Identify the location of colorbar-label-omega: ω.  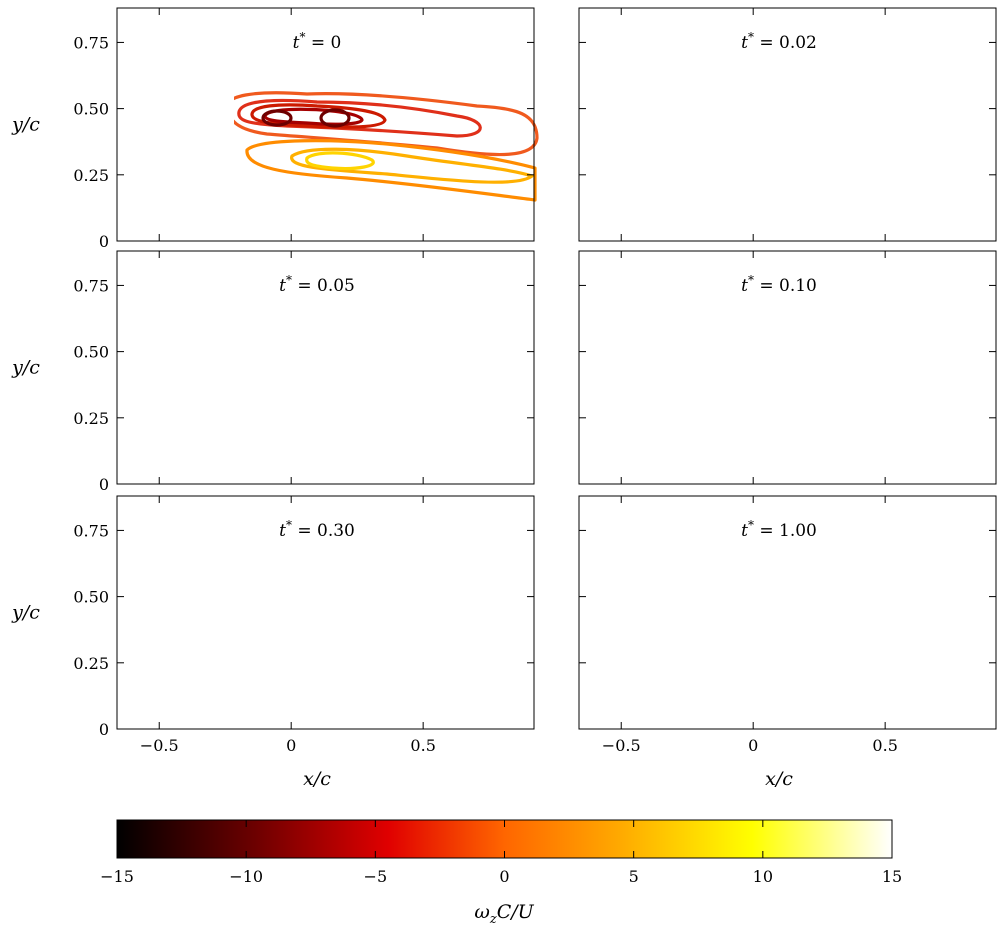
(482, 912).